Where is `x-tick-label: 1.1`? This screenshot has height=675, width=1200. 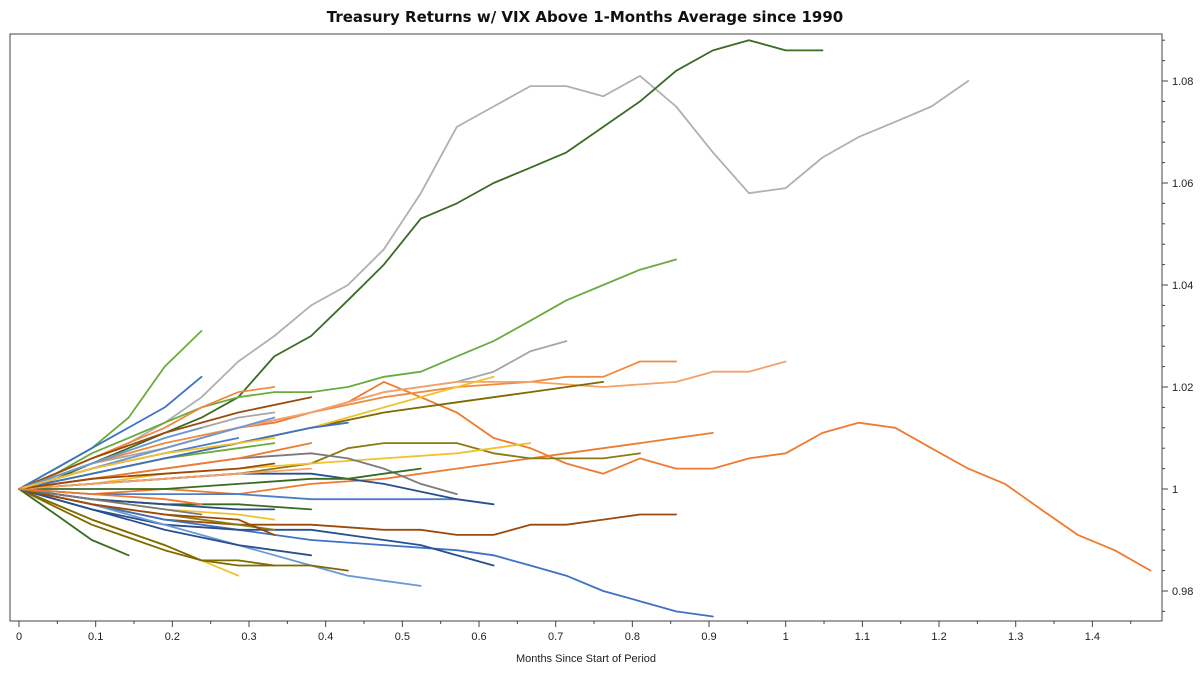
x-tick-label: 1.1 is located at coordinates (862, 637).